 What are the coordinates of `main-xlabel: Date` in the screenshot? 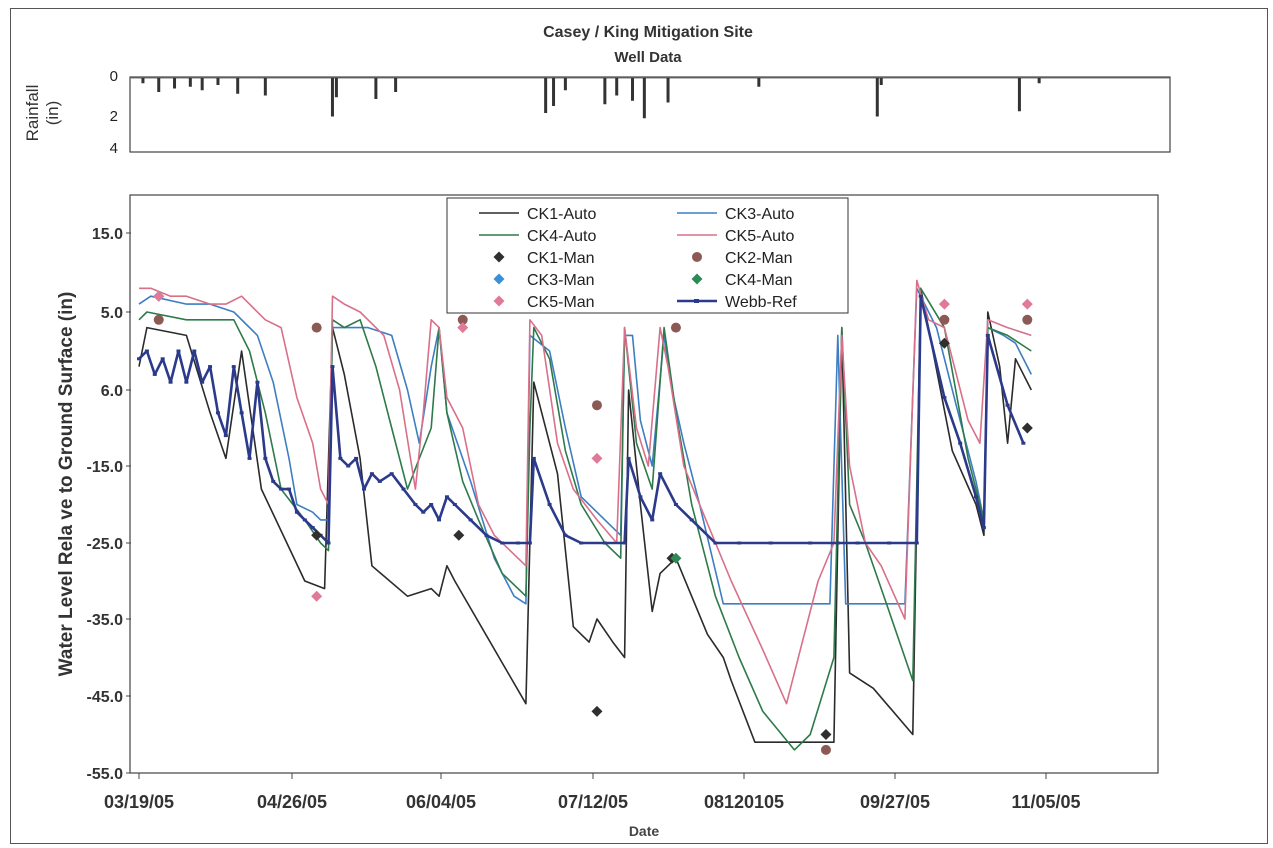 It's located at (644, 831).